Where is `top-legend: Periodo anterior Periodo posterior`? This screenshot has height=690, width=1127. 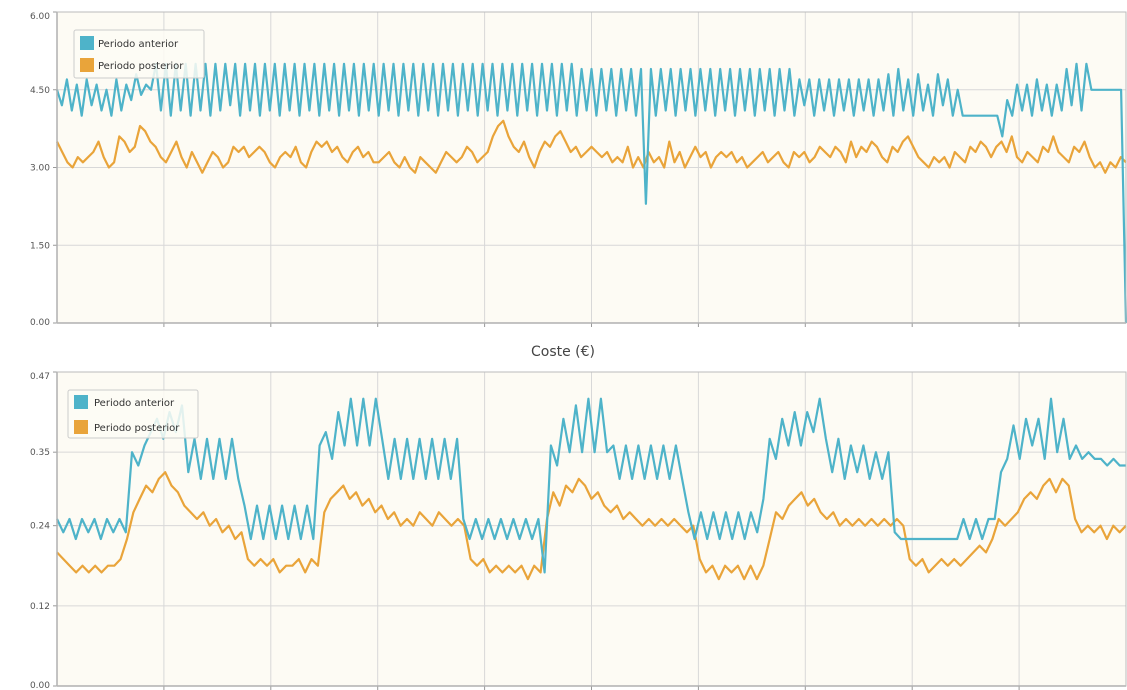
top-legend: Periodo anterior Periodo posterior is located at coordinates (139, 54).